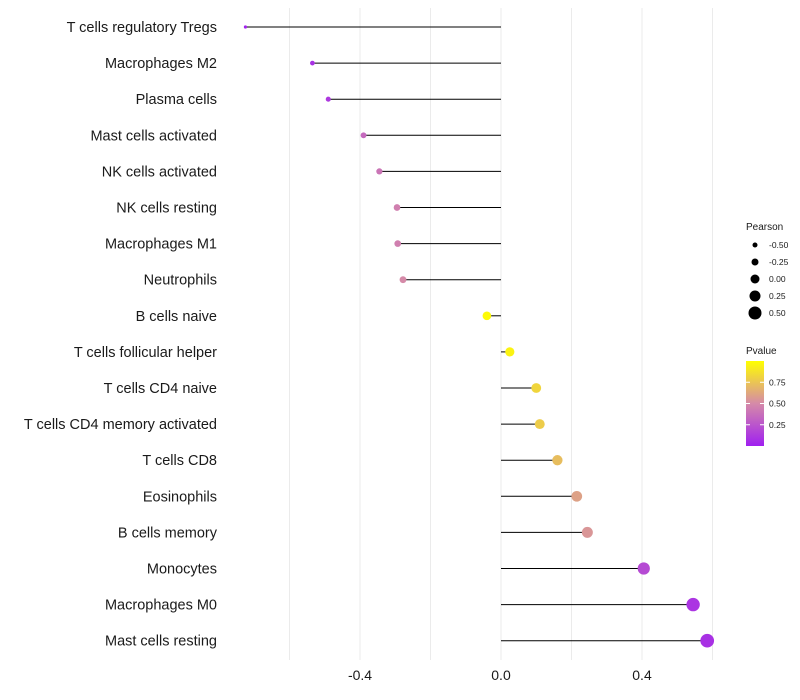 The width and height of the screenshot is (800, 700). Describe the element at coordinates (761, 351) in the screenshot. I see `color-legend-title: Pvalue` at that location.